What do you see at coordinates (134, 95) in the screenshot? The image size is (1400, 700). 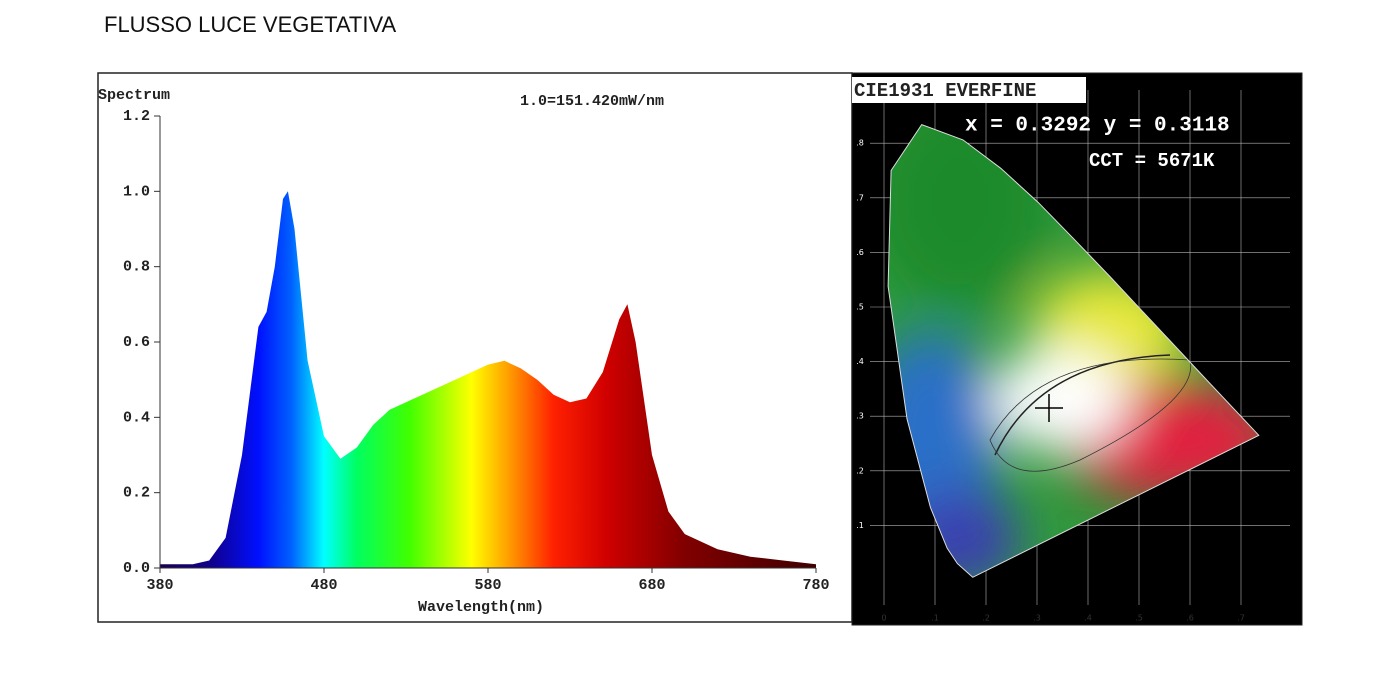 I see `chart-title: Spectrum` at bounding box center [134, 95].